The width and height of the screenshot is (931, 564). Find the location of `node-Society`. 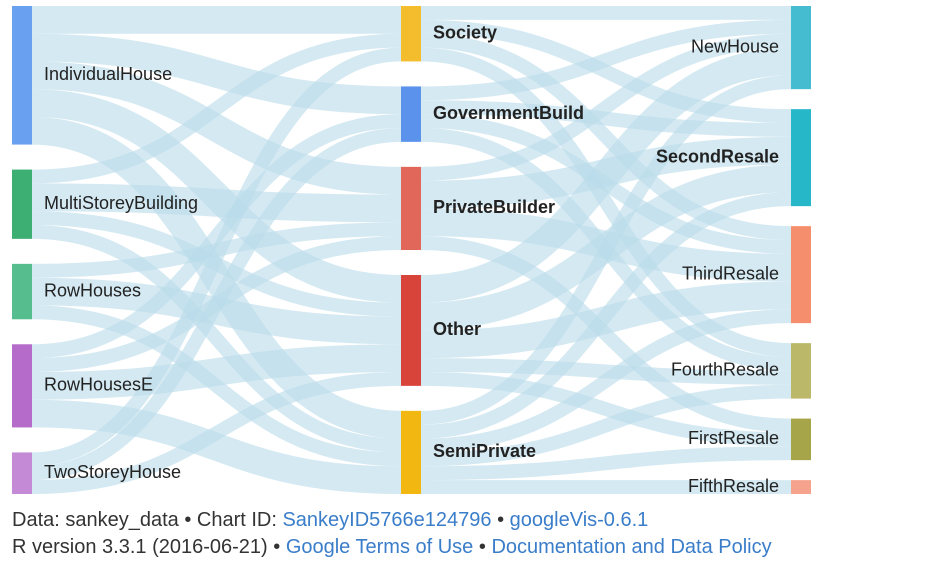

node-Society is located at coordinates (411, 34).